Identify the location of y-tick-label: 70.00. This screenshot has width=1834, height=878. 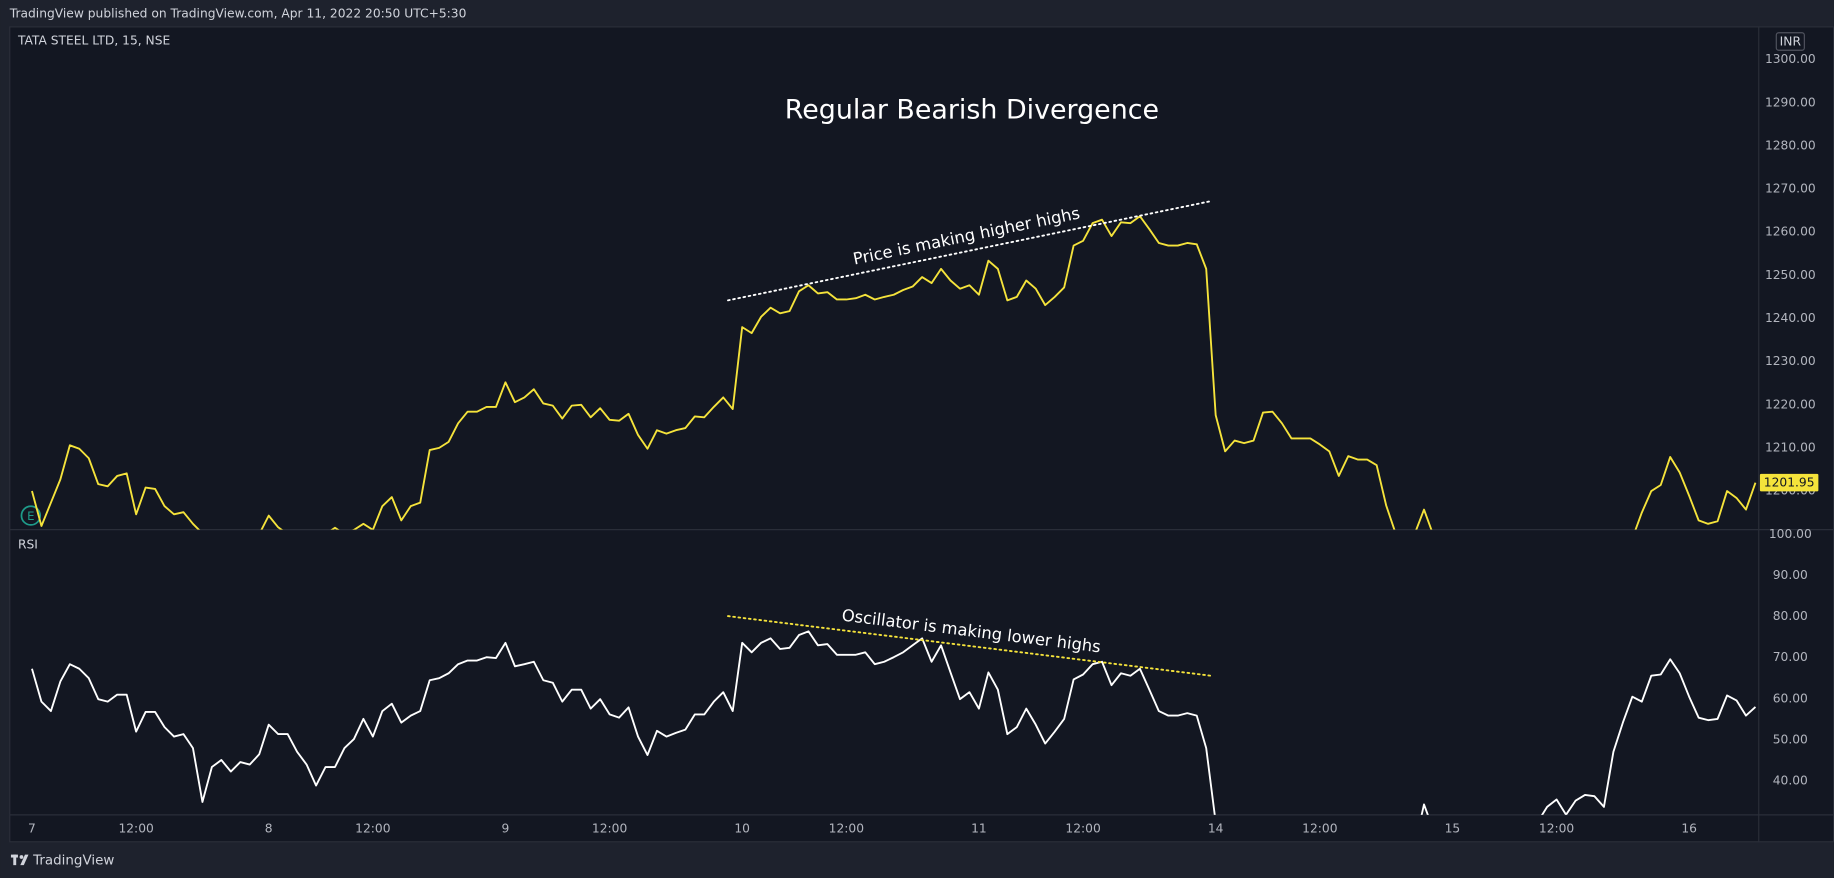
(1790, 657).